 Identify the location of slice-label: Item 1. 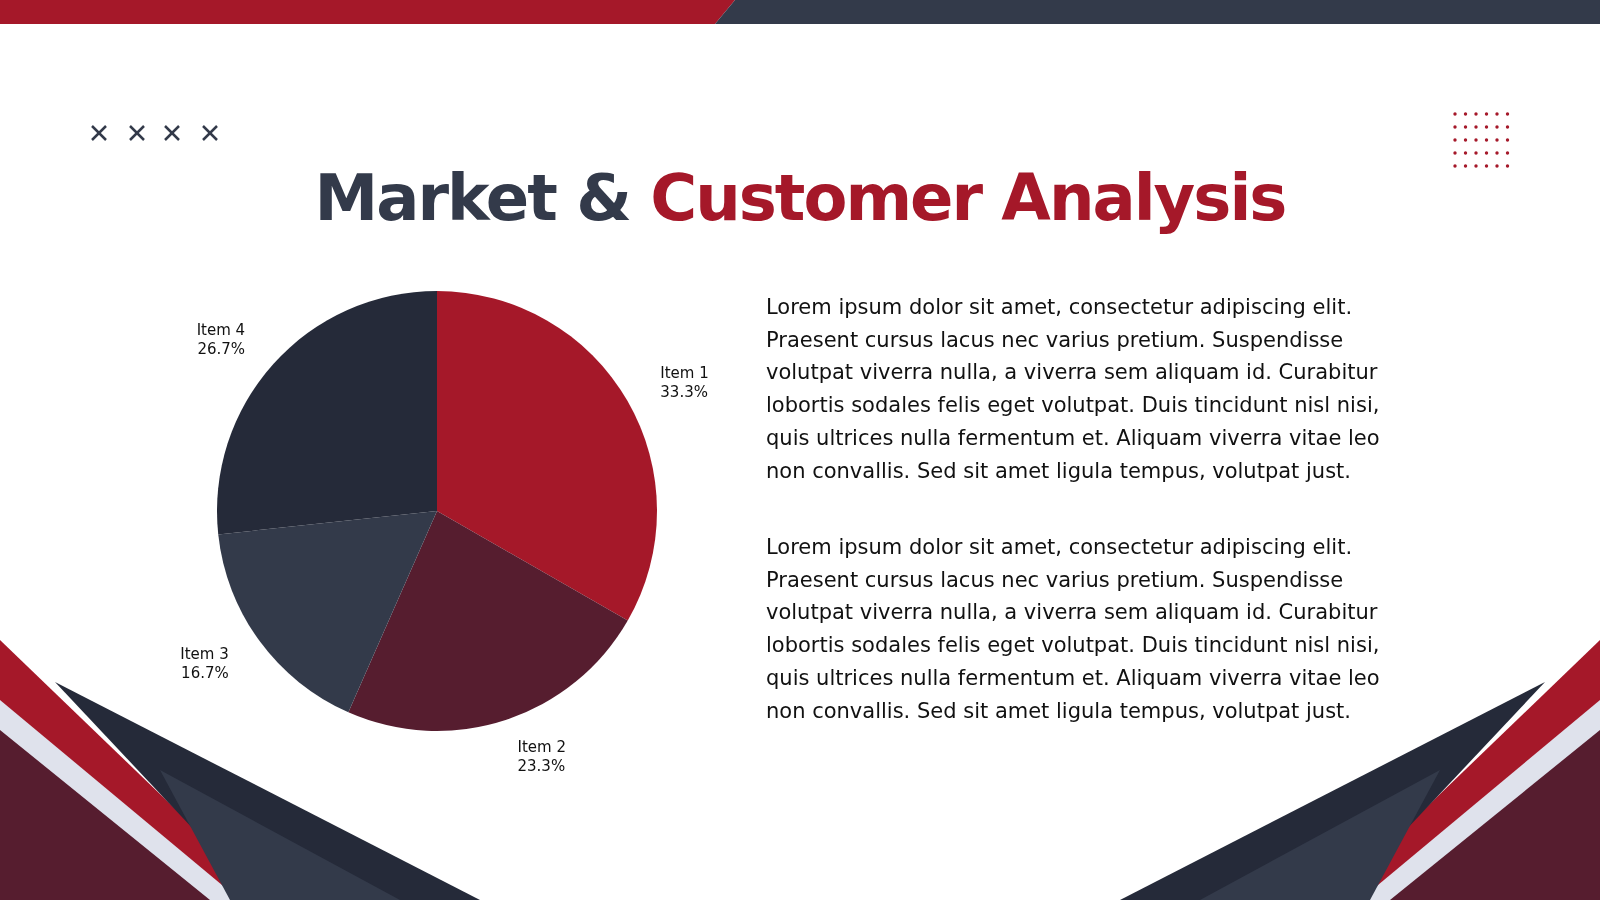
(684, 372).